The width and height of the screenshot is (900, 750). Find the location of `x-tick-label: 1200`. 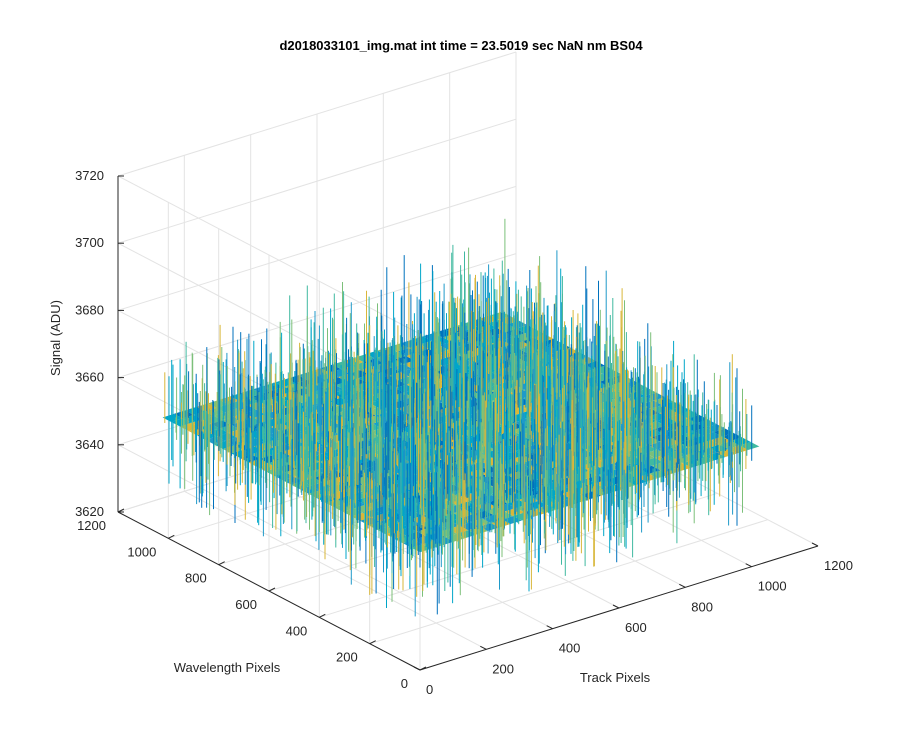

x-tick-label: 1200 is located at coordinates (838, 565).